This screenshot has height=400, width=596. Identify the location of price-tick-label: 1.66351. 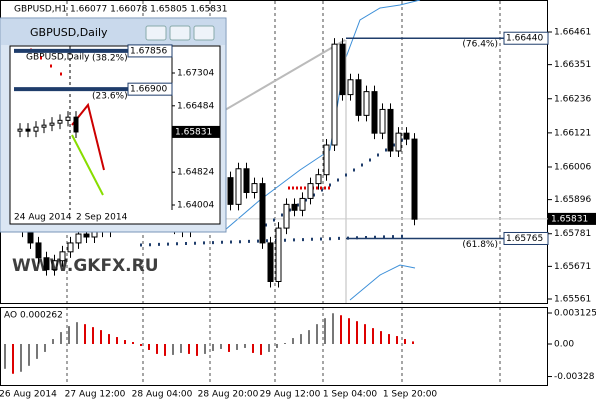
(572, 65).